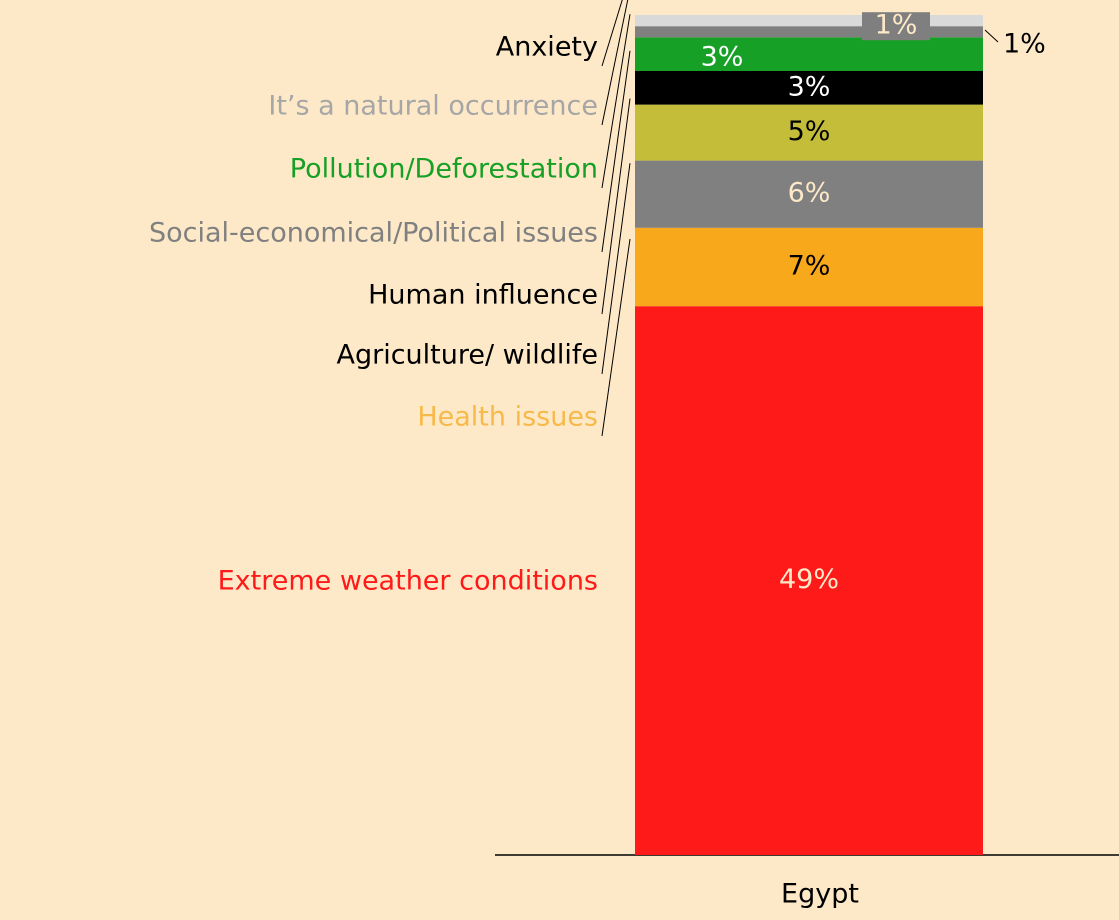 Image resolution: width=1119 pixels, height=920 pixels. I want to click on value-label: 7%, so click(809, 266).